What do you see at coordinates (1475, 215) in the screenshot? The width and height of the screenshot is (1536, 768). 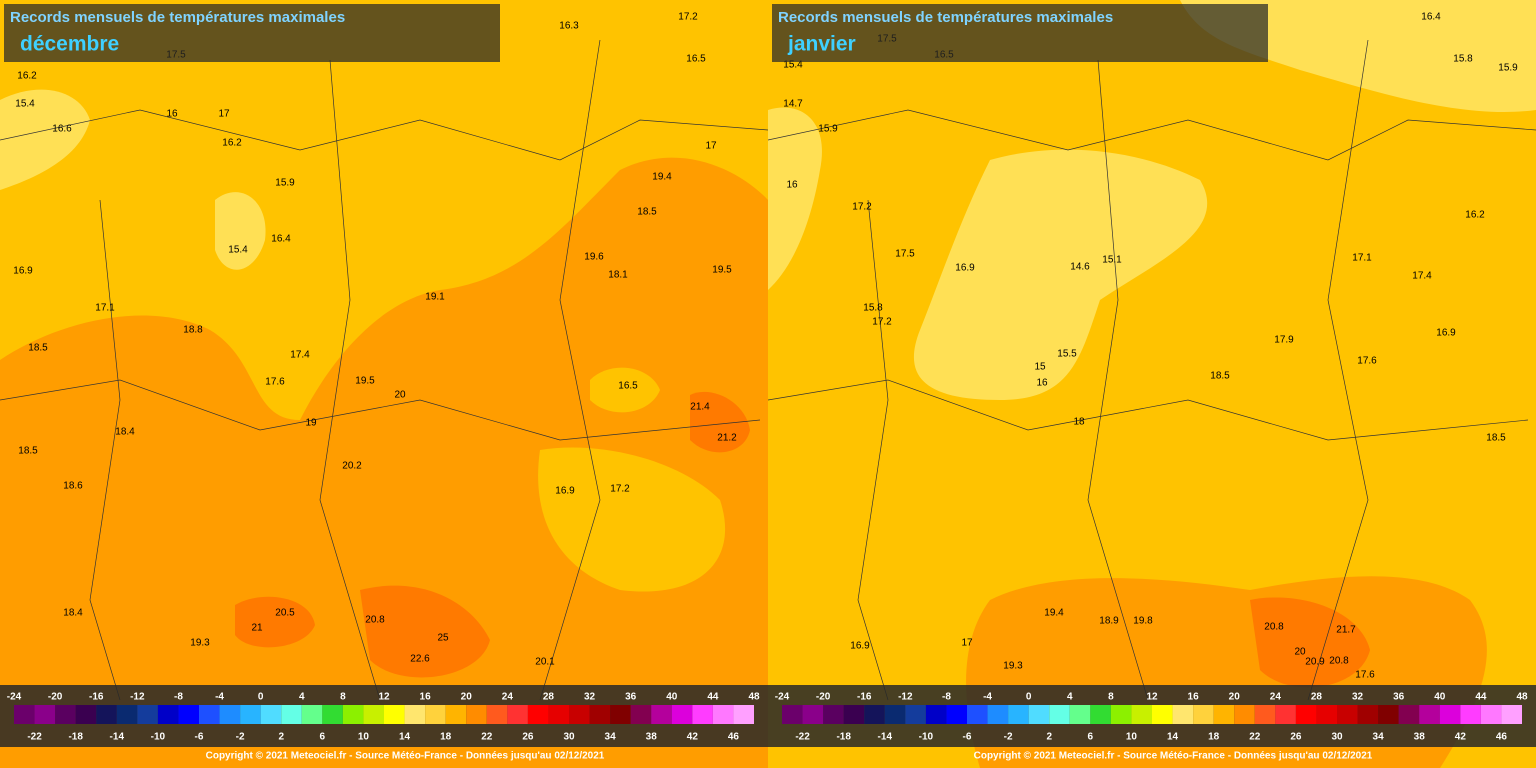 I see `station-value: 16.2` at bounding box center [1475, 215].